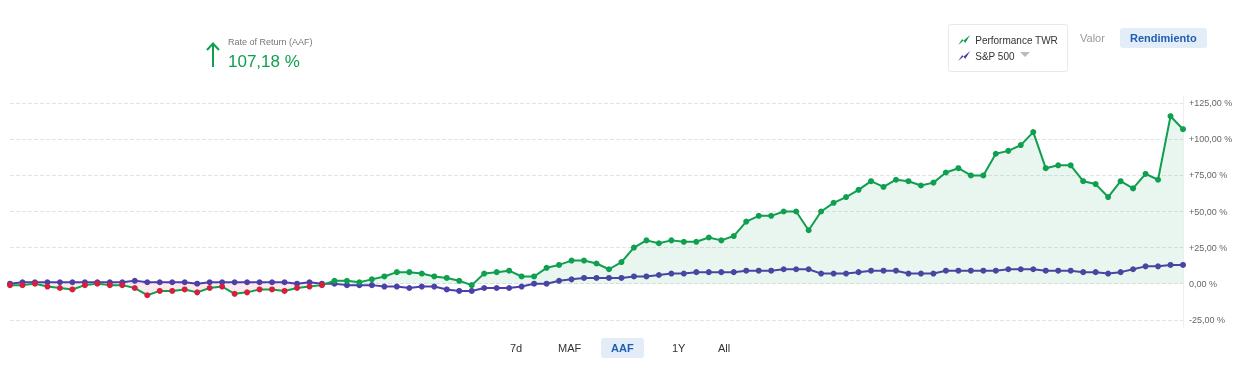 The width and height of the screenshot is (1248, 383). Describe the element at coordinates (1208, 247) in the screenshot. I see `y-tick-label: +25,00 %` at that location.